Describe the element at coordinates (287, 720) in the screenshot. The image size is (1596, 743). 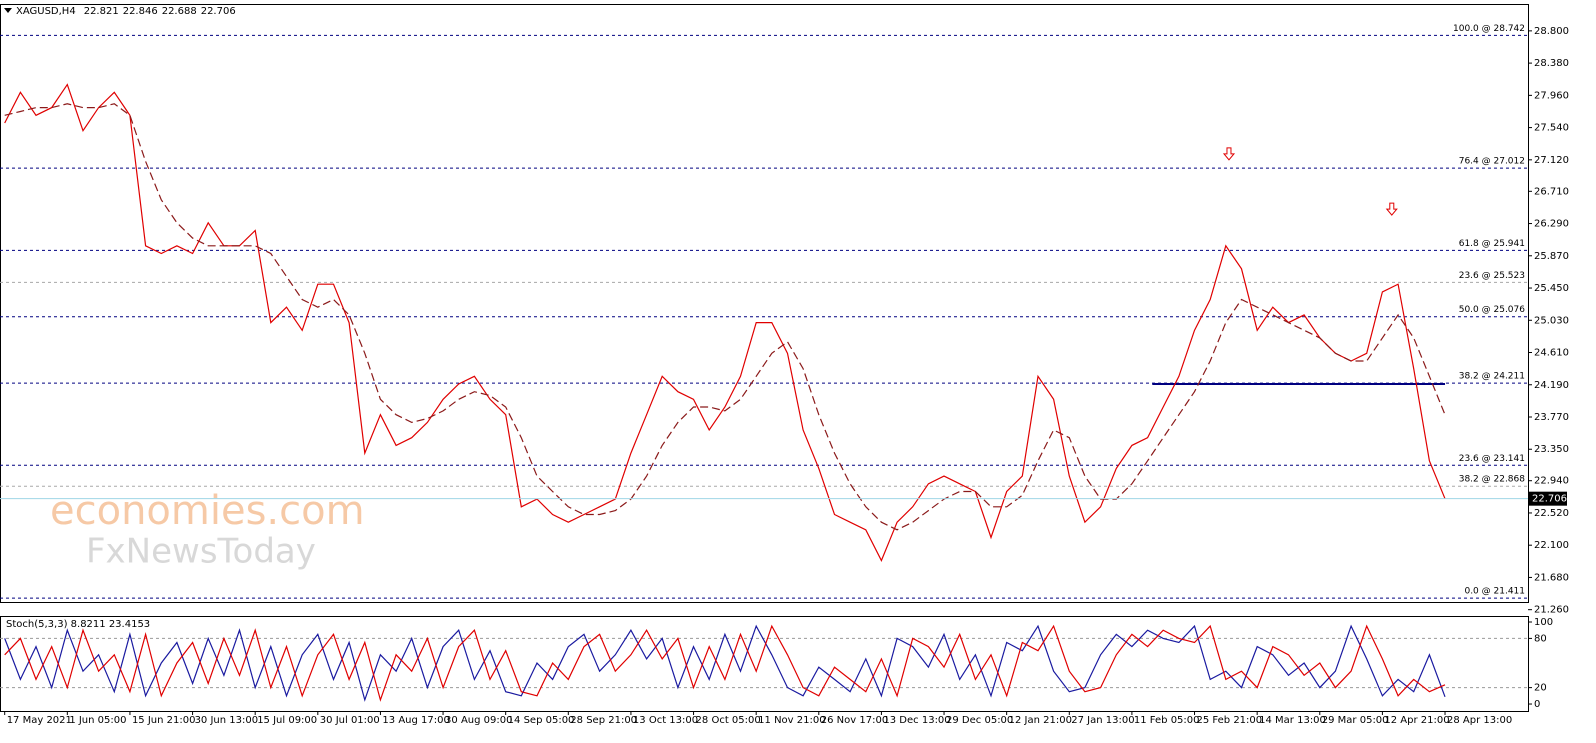
I see `x-tick-label: 15 Jul 09:00` at that location.